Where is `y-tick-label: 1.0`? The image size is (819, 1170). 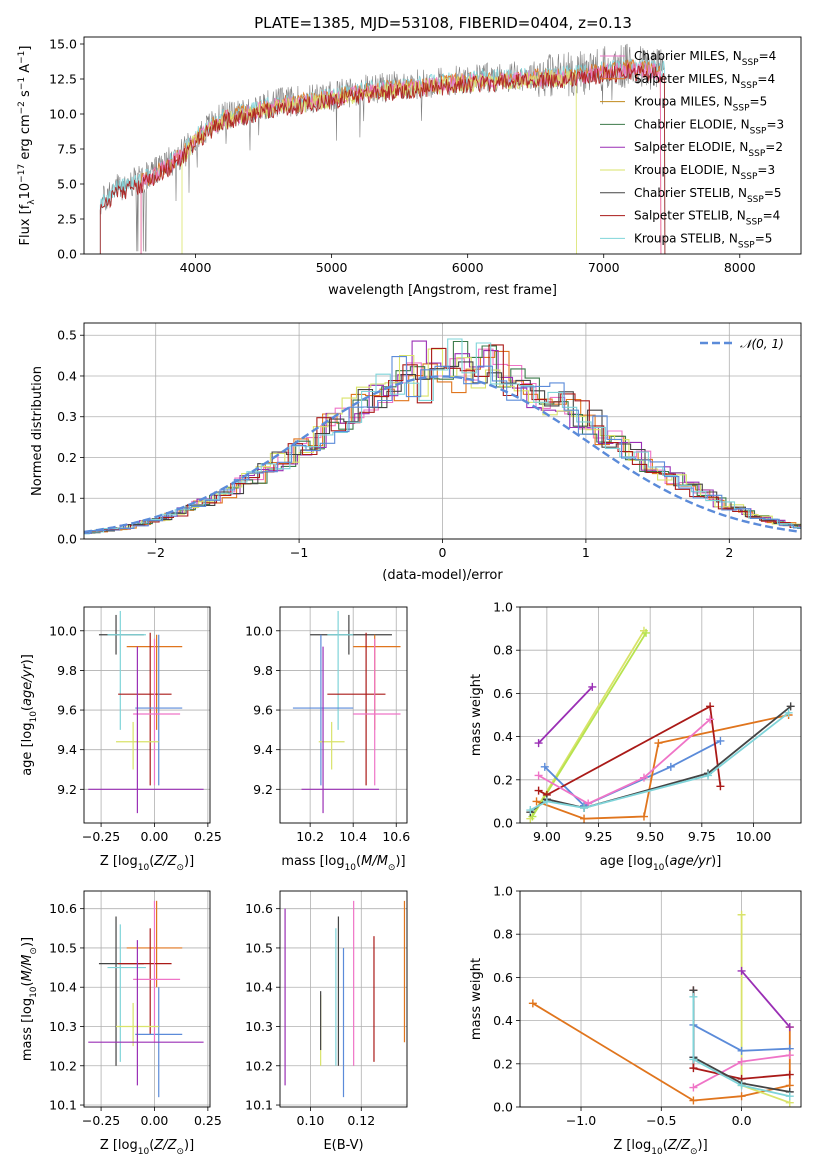 y-tick-label: 1.0 is located at coordinates (503, 891).